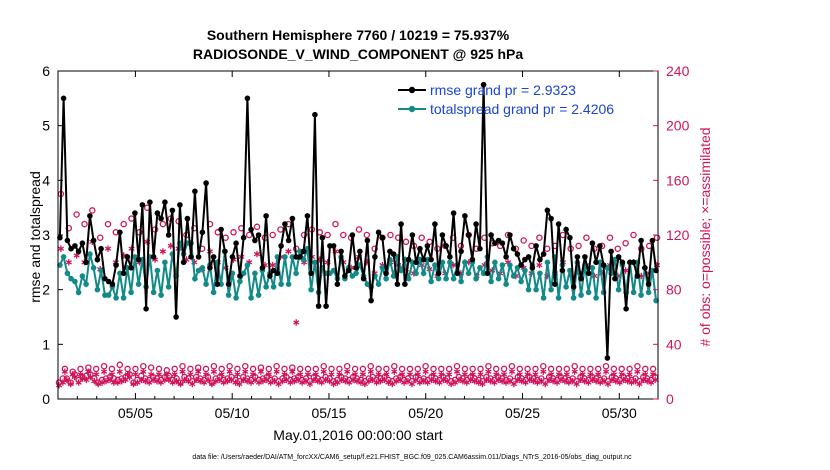  What do you see at coordinates (358, 435) in the screenshot?
I see `x-axis-label: May.01,2016 00:00:00 start` at bounding box center [358, 435].